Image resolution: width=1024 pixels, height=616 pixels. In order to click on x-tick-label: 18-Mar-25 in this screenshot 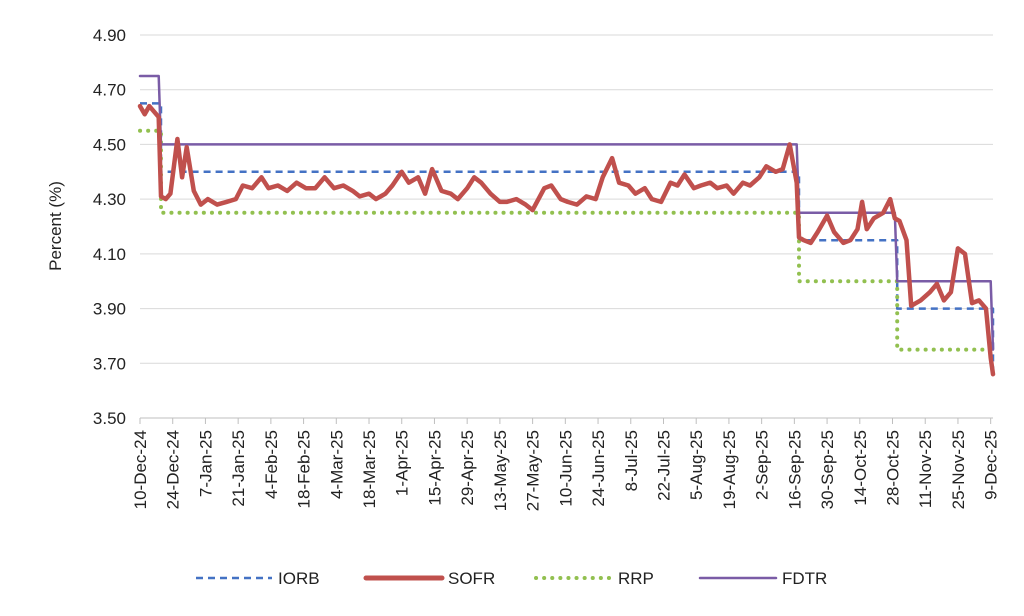, I will do `click(369, 469)`.